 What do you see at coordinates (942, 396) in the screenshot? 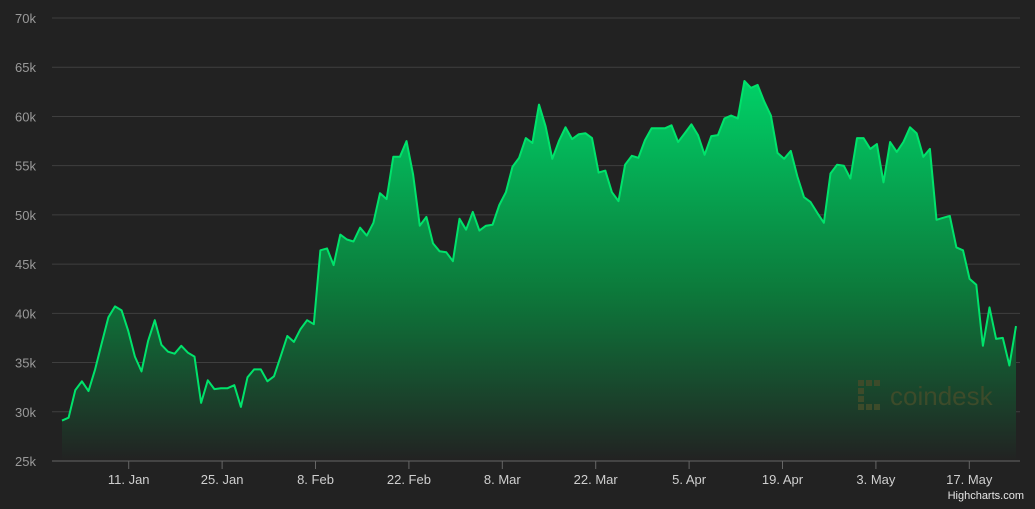
I see `watermark-text: coindesk` at bounding box center [942, 396].